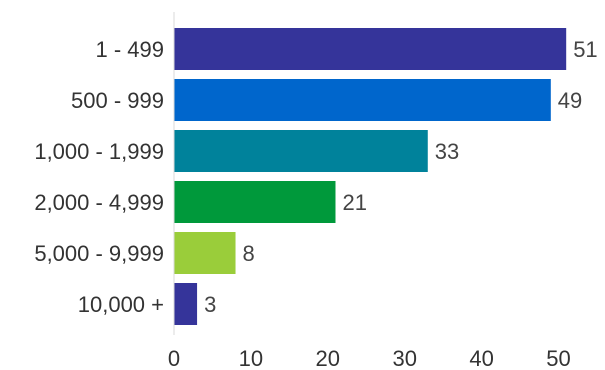 This screenshot has width=605, height=370. What do you see at coordinates (117, 100) in the screenshot?
I see `category-label-1: 500 - 999` at bounding box center [117, 100].